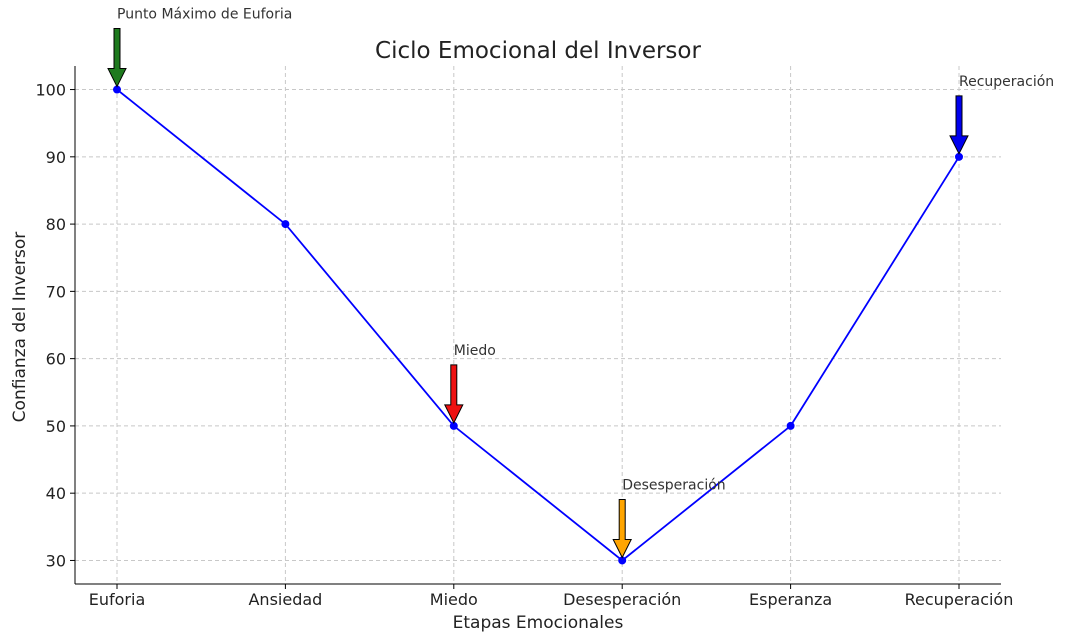 This screenshot has height=643, width=1072. I want to click on y-tick-label: 60, so click(56, 359).